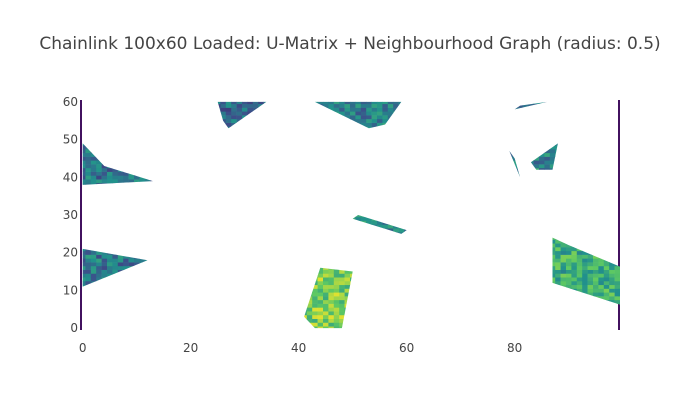  Describe the element at coordinates (406, 348) in the screenshot. I see `x-tick-label: 60` at that location.